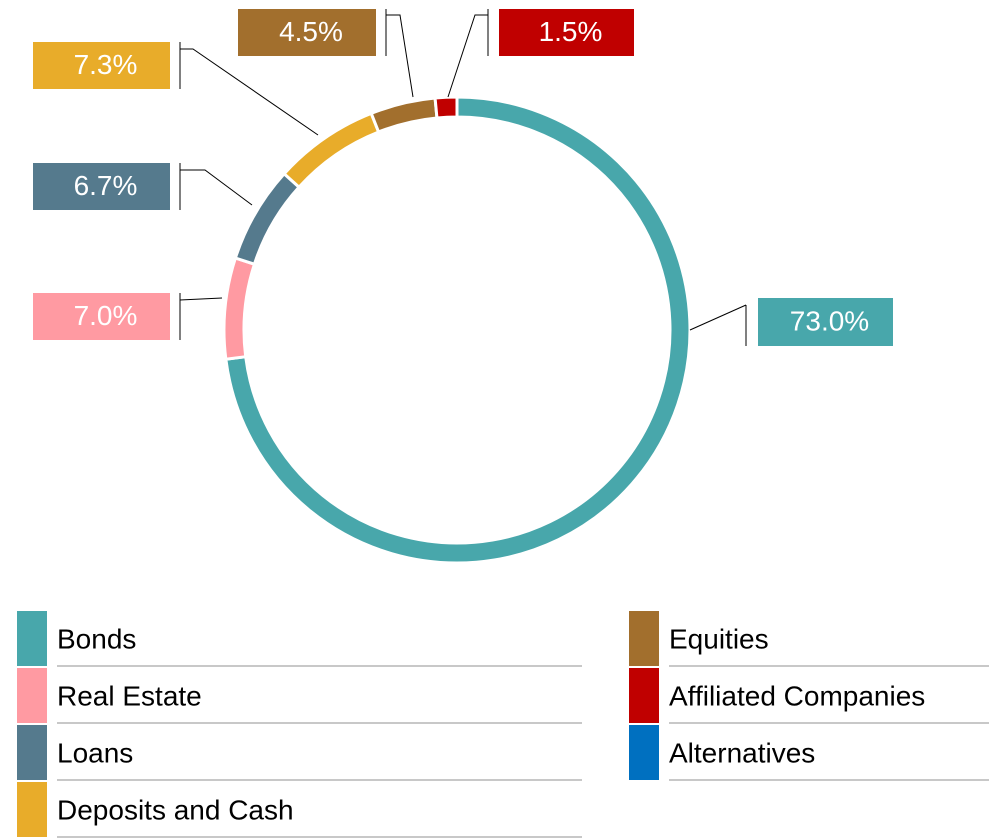  What do you see at coordinates (106, 185) in the screenshot?
I see `data-label: 6.7%` at bounding box center [106, 185].